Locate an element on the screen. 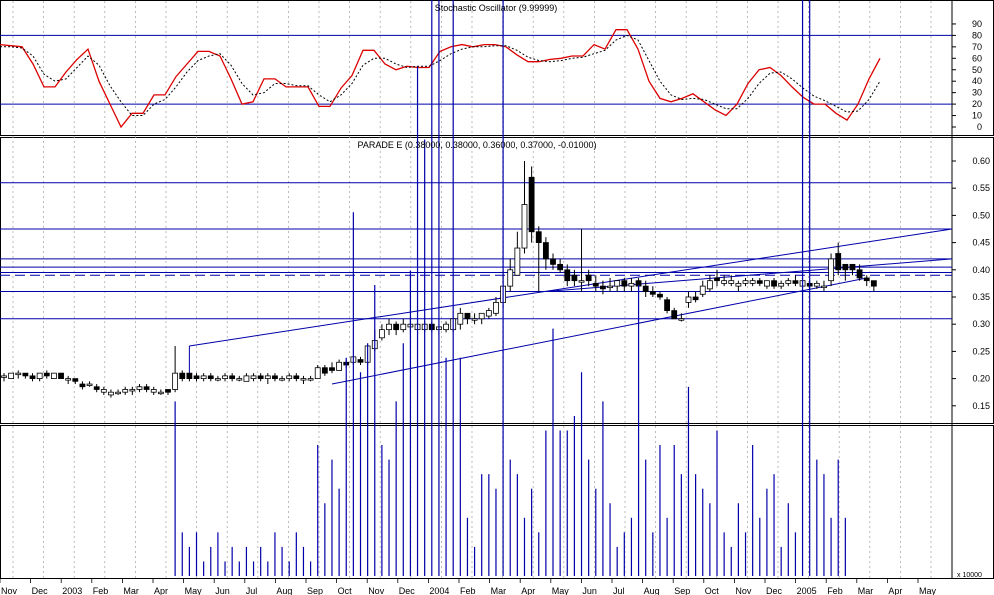 The height and width of the screenshot is (595, 994). price-y-tick-label: 0.25 is located at coordinates (981, 351).